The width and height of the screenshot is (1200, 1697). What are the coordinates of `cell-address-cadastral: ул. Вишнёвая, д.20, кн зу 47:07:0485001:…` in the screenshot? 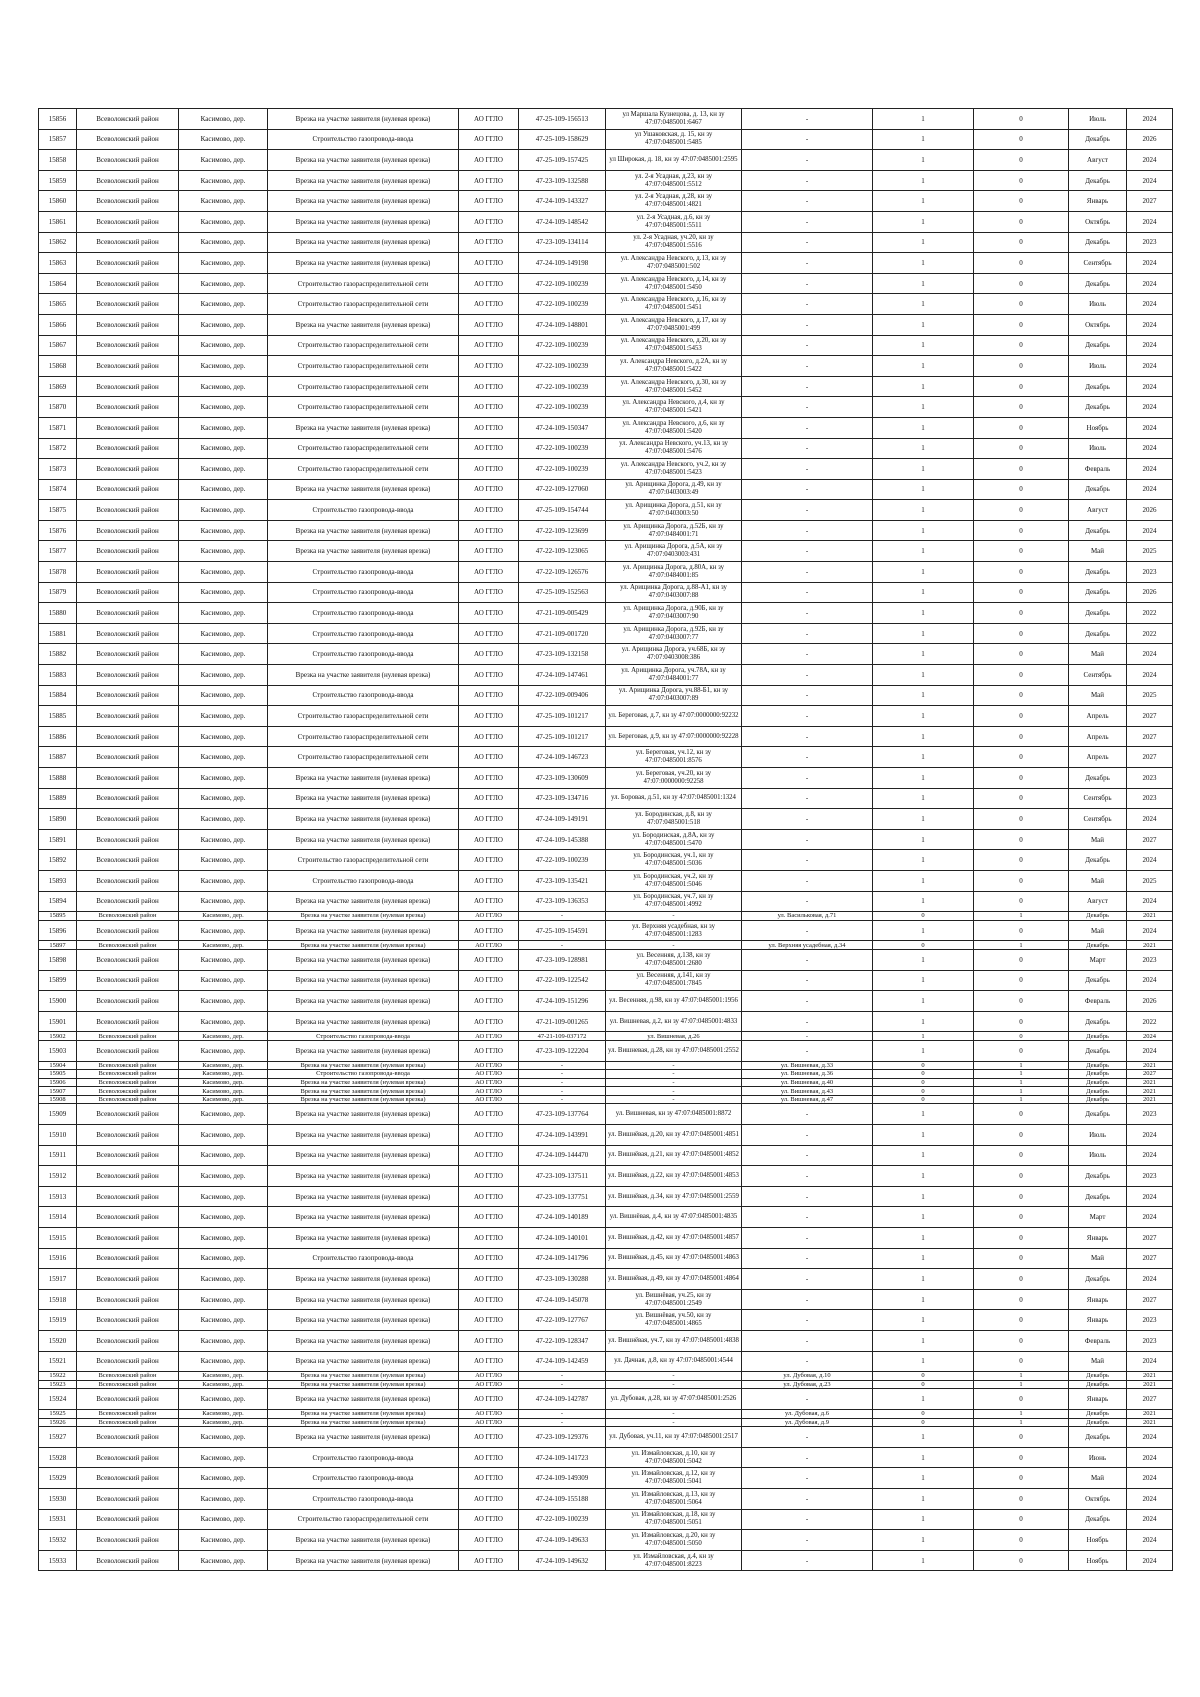 It's located at (673, 1135).